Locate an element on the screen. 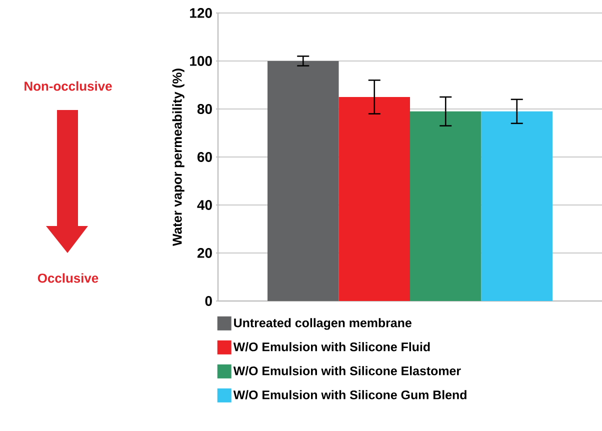 The height and width of the screenshot is (431, 602). y-tick-label: 60 is located at coordinates (204, 157).